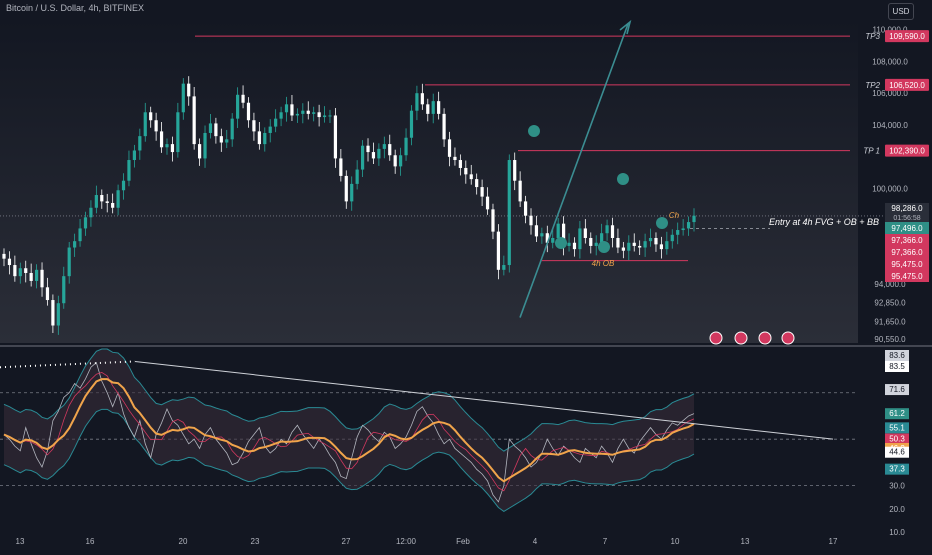 This screenshot has width=932, height=555. Describe the element at coordinates (891, 30) in the screenshot. I see `price-axis-label: 110,000.0` at that location.